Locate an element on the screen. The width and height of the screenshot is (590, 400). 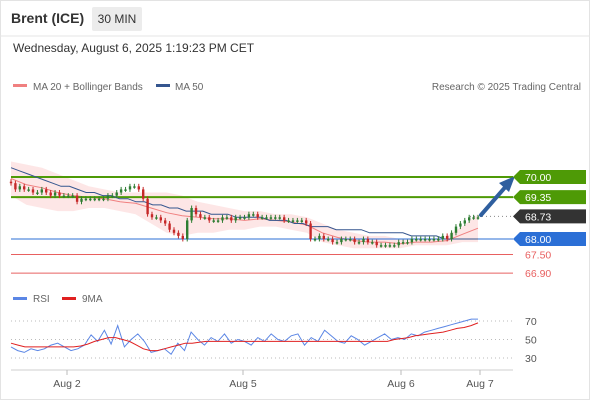
rsi-ma-line is located at coordinates (244, 337).